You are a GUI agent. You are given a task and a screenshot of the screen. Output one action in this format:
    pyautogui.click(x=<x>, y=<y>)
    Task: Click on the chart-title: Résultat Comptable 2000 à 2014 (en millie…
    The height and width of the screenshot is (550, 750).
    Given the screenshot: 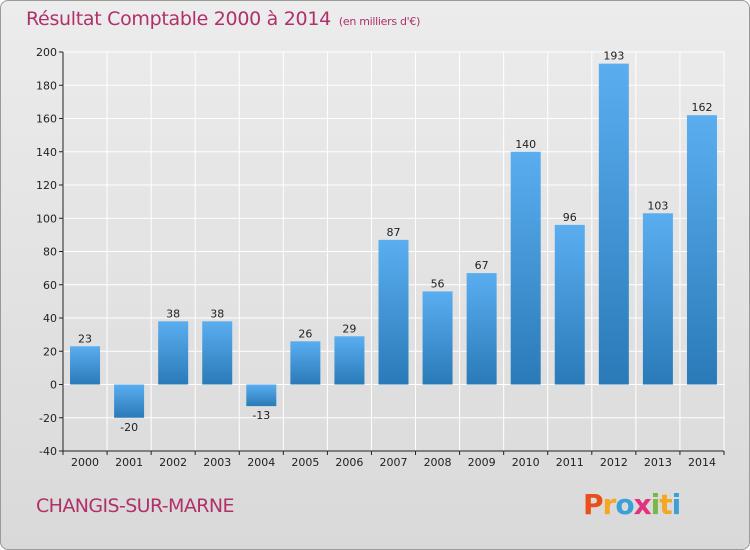 What is the action you would take?
    pyautogui.click(x=223, y=19)
    